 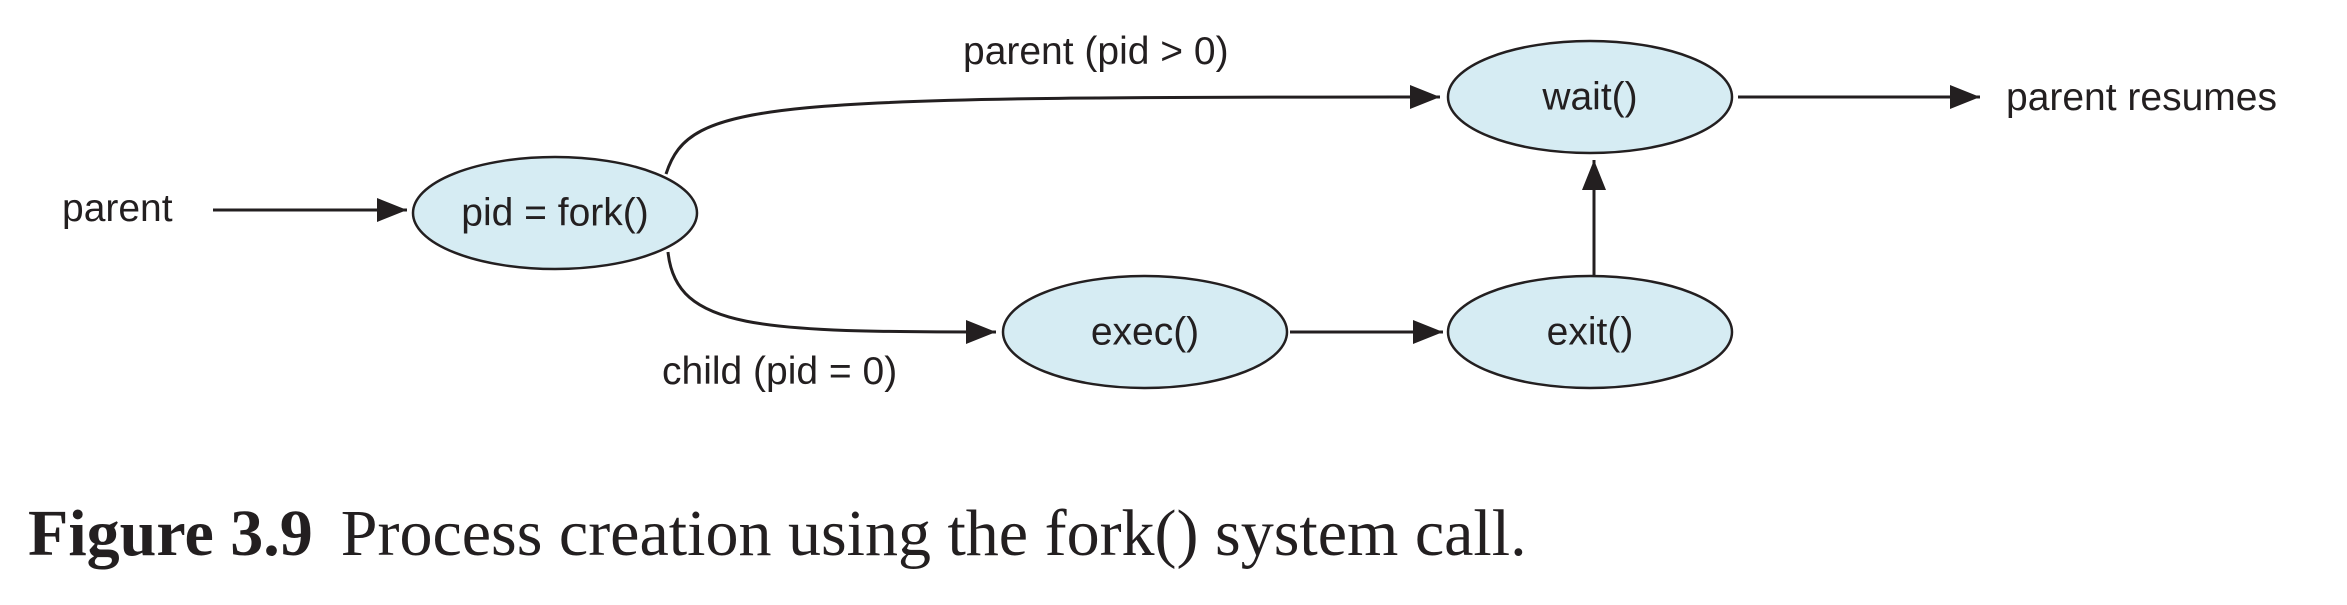 I want to click on wait-node: wait(), so click(x=1590, y=97).